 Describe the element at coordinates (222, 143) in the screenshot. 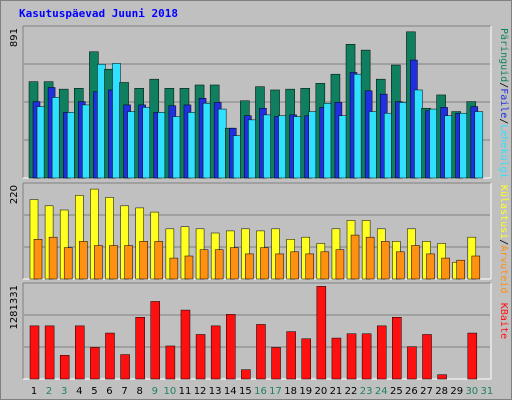

I see `bar-top-Lehekülgi-day-13` at that location.